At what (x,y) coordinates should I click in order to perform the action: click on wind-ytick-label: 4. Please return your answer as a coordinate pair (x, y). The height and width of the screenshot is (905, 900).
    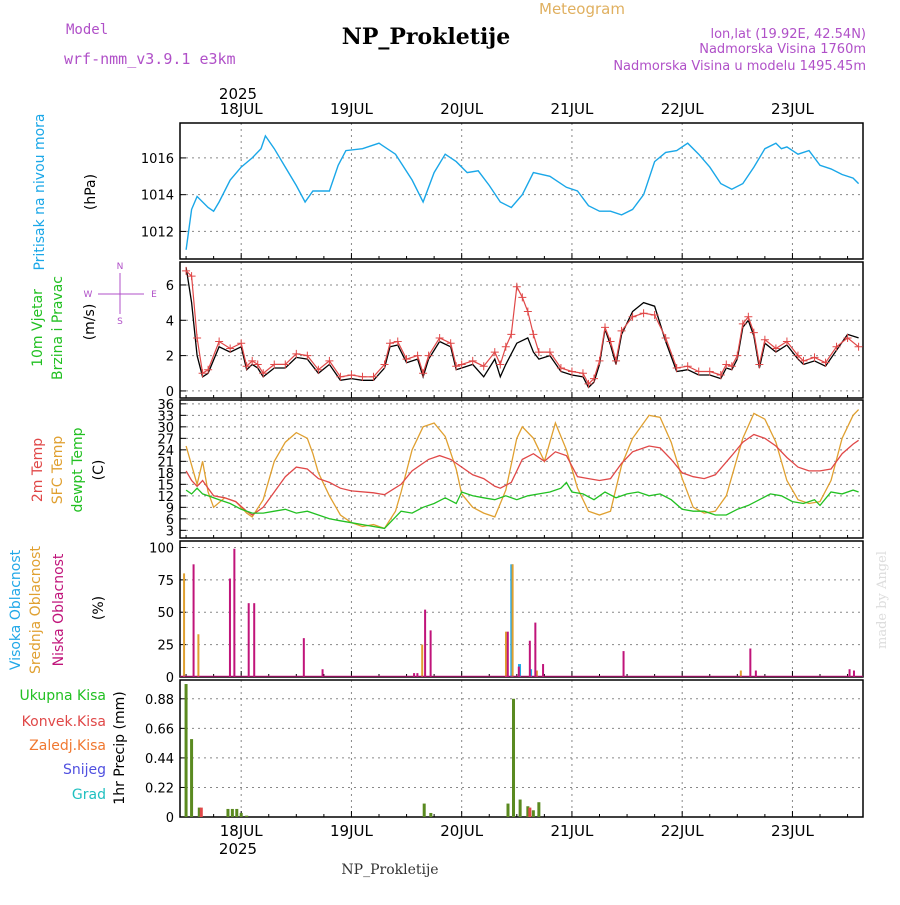
    Looking at the image, I should click on (170, 321).